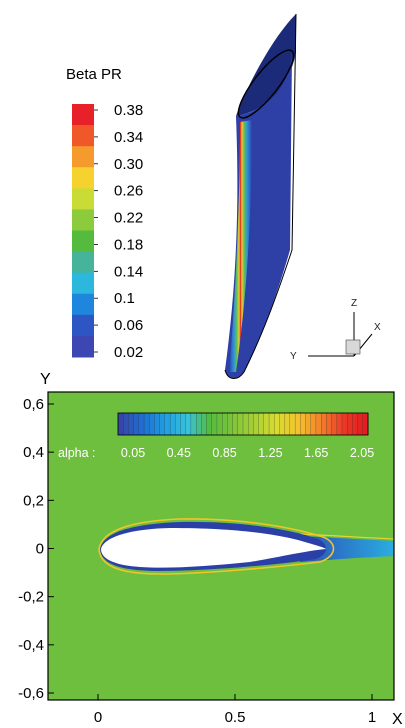 The width and height of the screenshot is (405, 728). Describe the element at coordinates (128, 137) in the screenshot. I see `legend-value: 0.34` at that location.